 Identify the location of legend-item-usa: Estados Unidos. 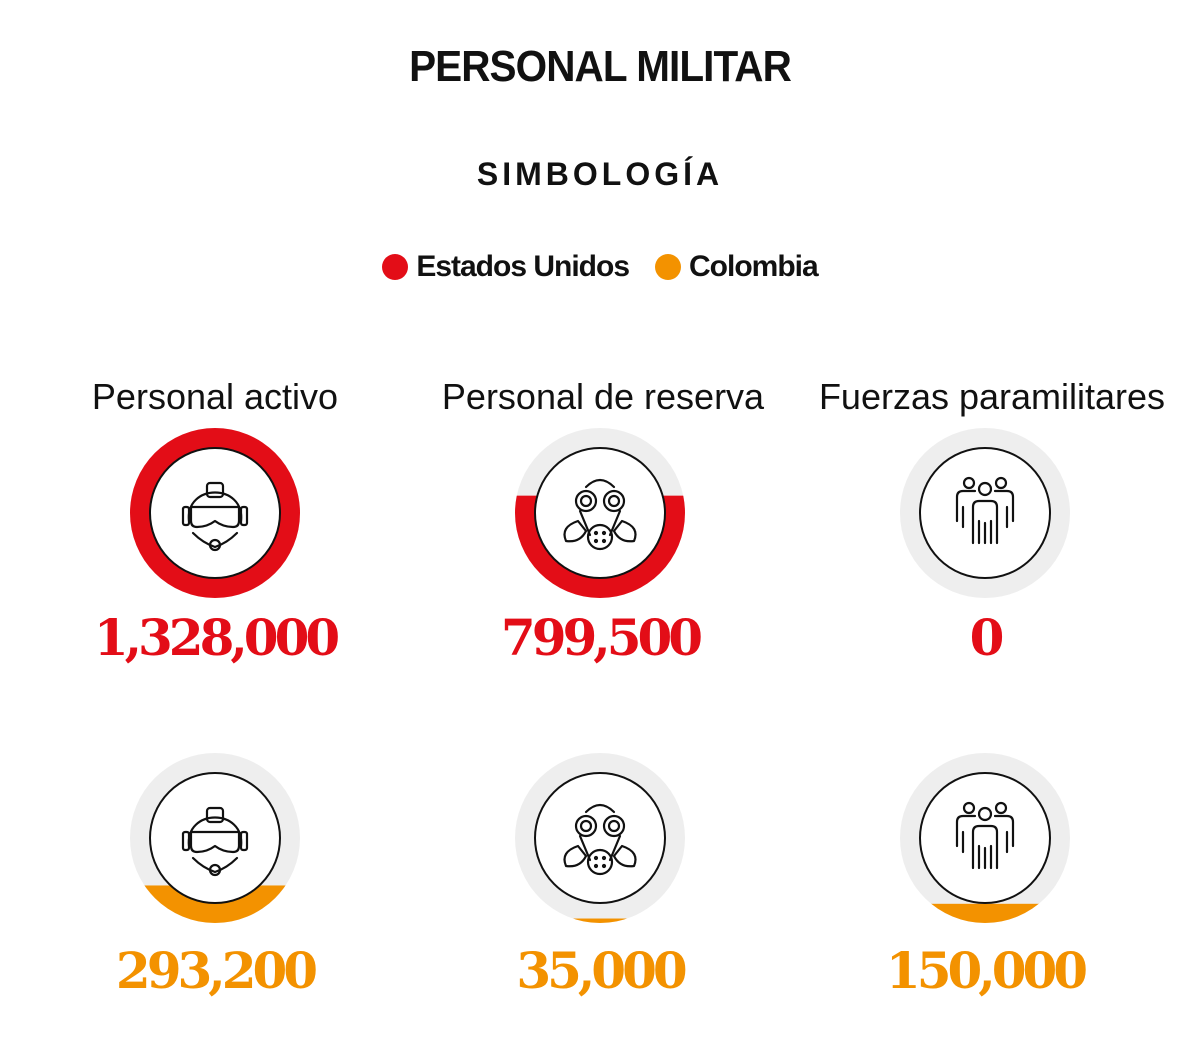
(506, 267).